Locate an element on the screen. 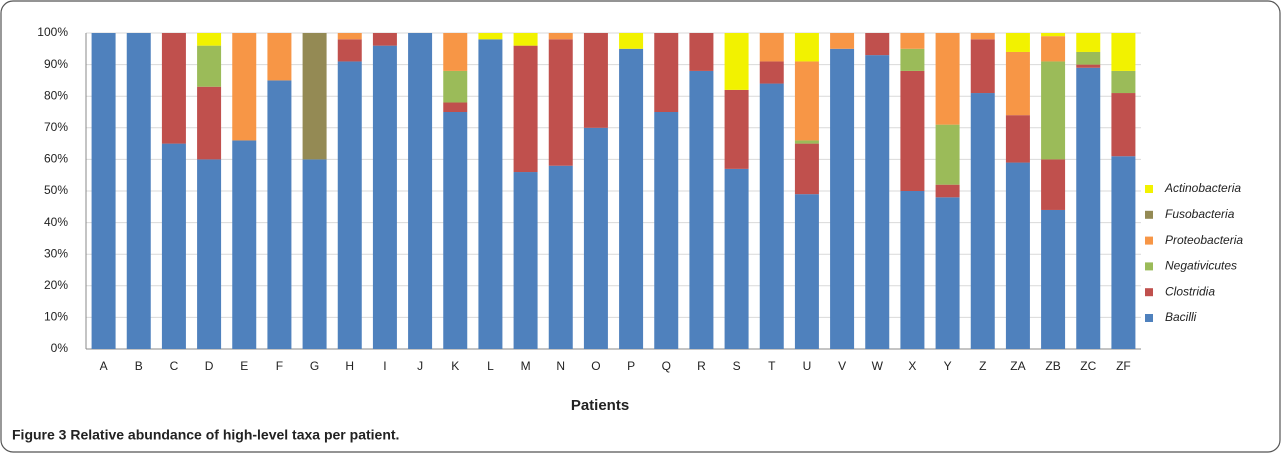 Image resolution: width=1281 pixels, height=458 pixels. x-tick-label: ZF is located at coordinates (1123, 366).